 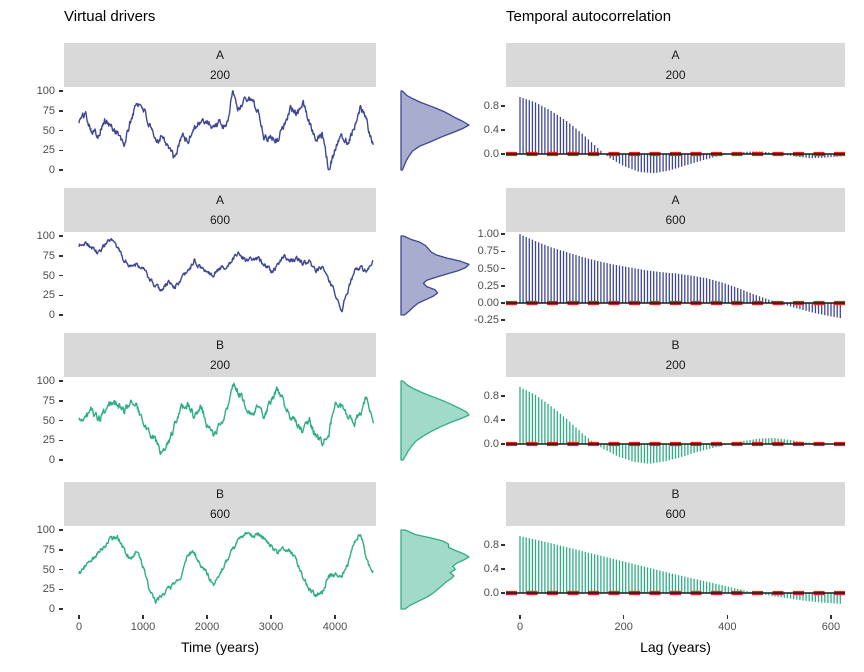 I want to click on facet-strip: B 200, so click(x=675, y=355).